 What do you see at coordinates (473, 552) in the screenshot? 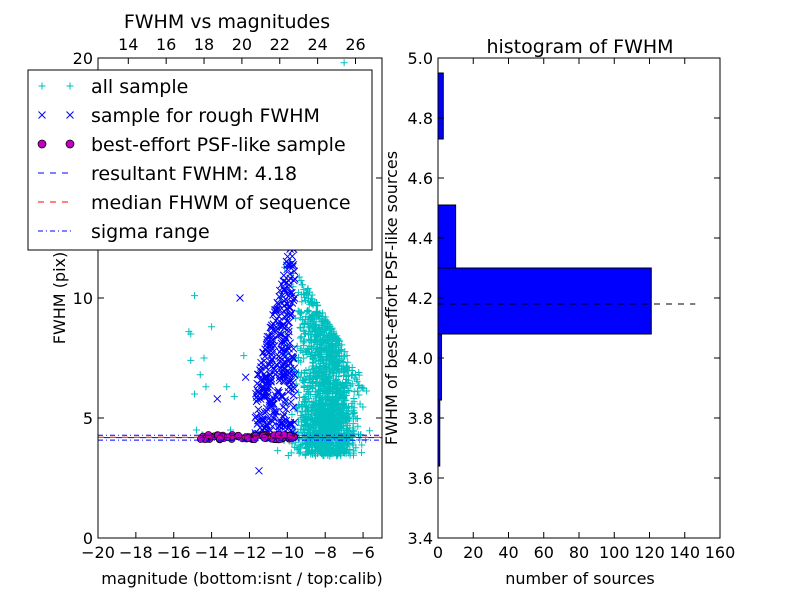
I see `histogram-x-tick-label: 20` at bounding box center [473, 552].